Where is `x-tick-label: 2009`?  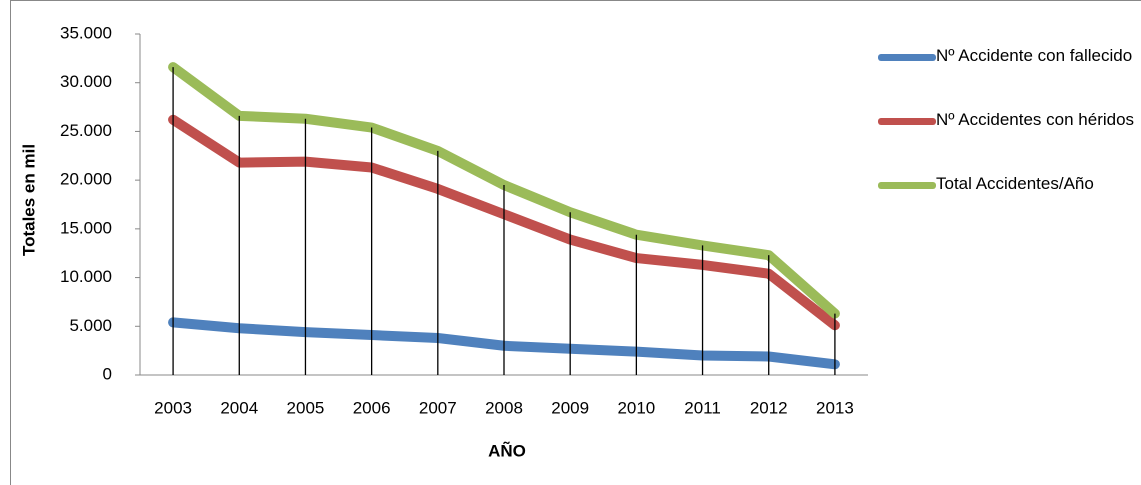 x-tick-label: 2009 is located at coordinates (570, 407).